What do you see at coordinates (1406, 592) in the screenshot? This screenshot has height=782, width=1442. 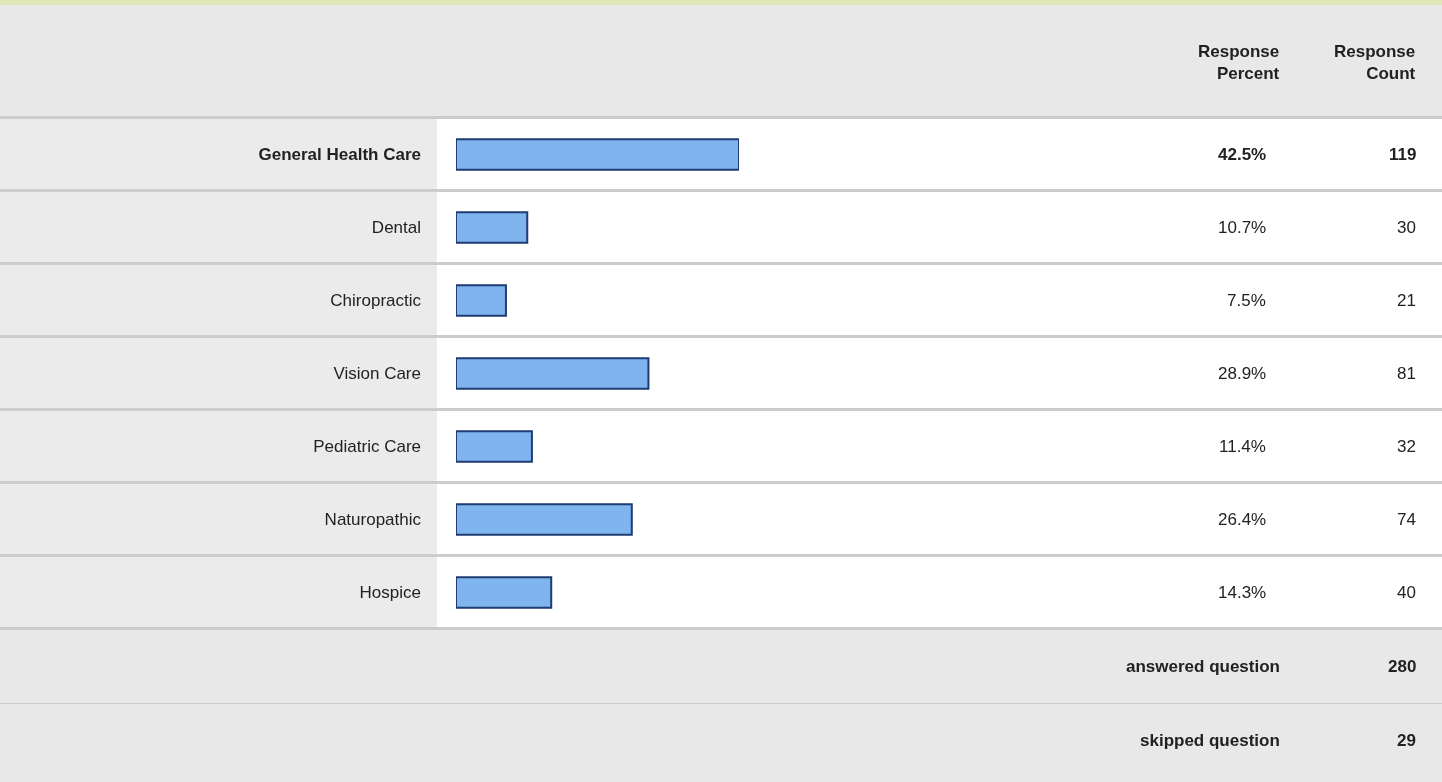 I see `text: 40` at bounding box center [1406, 592].